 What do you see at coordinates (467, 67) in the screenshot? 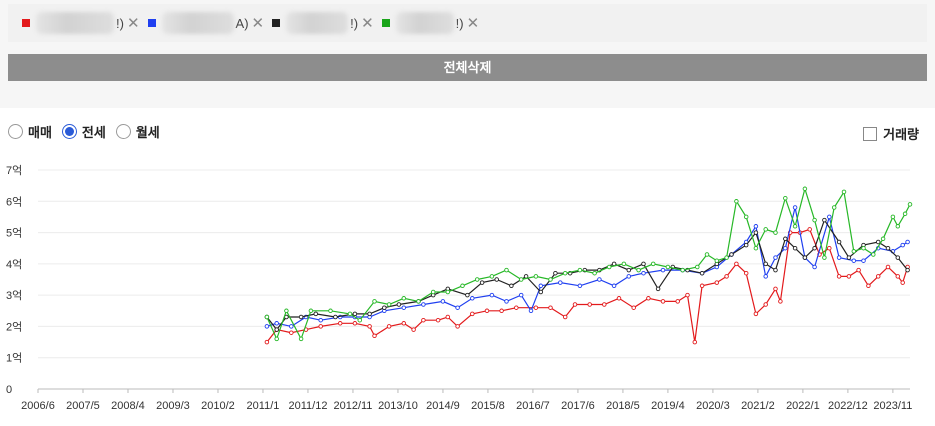
I see `clear-all-button: 전체삭제` at bounding box center [467, 67].